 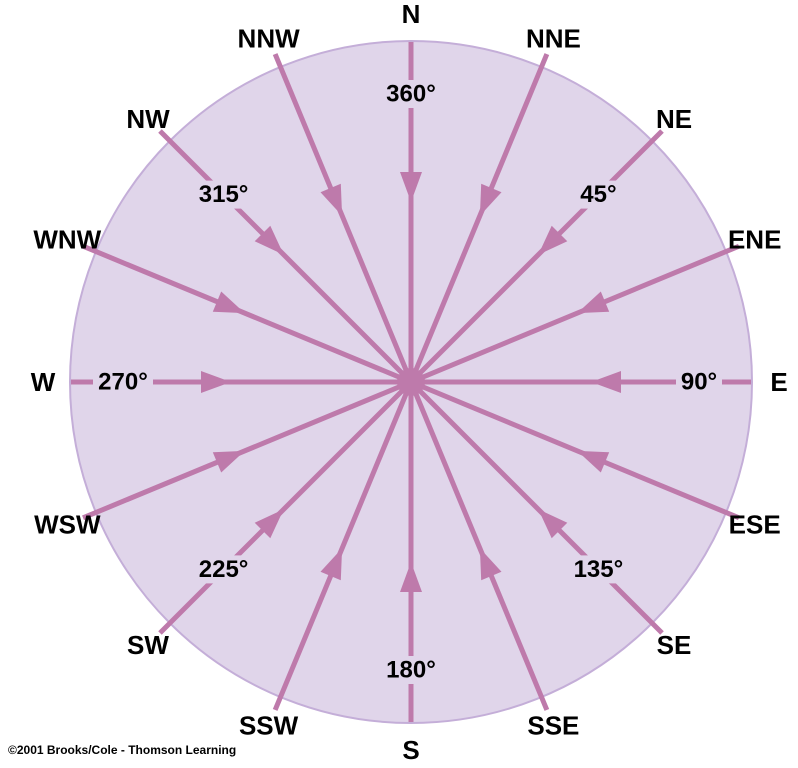 I want to click on arrowhead-n, so click(x=411, y=187).